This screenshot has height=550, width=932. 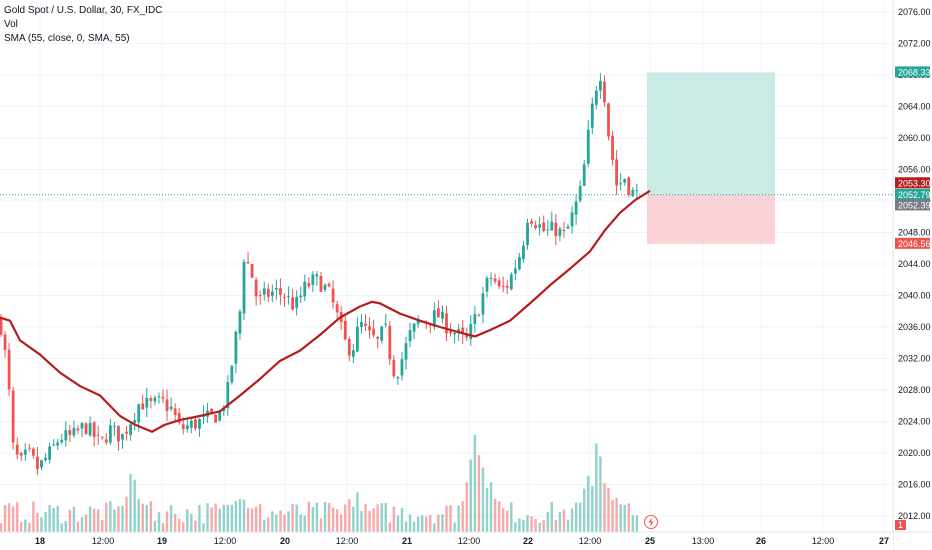 What do you see at coordinates (67, 38) in the screenshot?
I see `sma-legend: SMA (55, close, 0, SMA, 55)` at bounding box center [67, 38].